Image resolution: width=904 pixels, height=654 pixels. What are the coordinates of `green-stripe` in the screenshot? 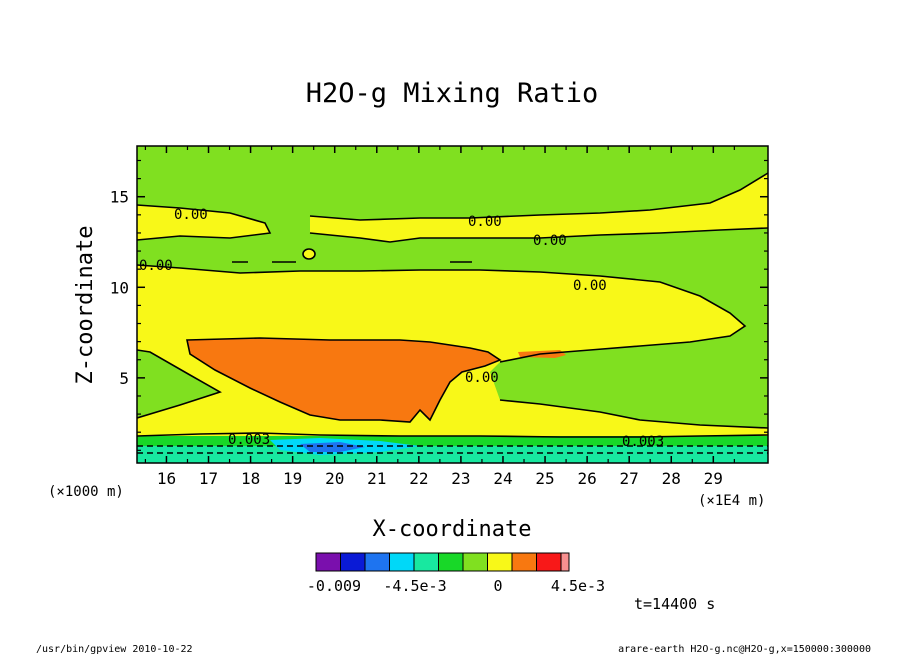 It's located at (452, 441).